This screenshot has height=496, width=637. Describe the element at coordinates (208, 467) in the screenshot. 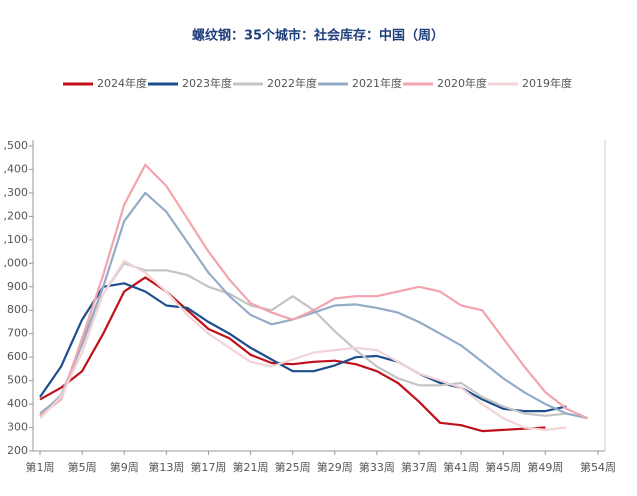

I see `x-tick-label: 第17周` at that location.